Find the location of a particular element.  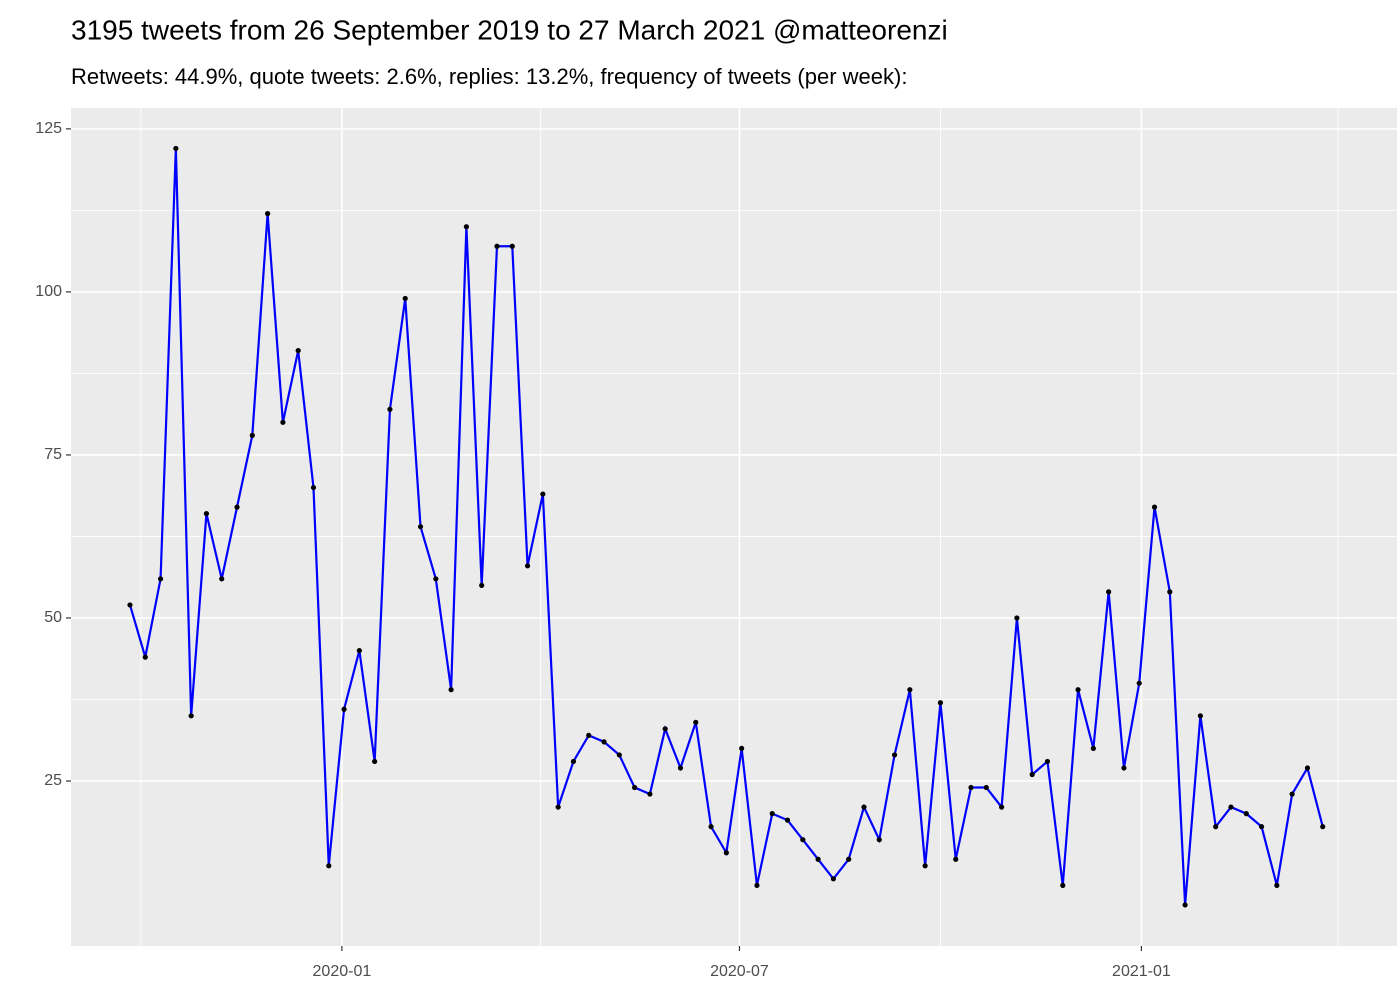

y-tick-label: 75 is located at coordinates (53, 454).